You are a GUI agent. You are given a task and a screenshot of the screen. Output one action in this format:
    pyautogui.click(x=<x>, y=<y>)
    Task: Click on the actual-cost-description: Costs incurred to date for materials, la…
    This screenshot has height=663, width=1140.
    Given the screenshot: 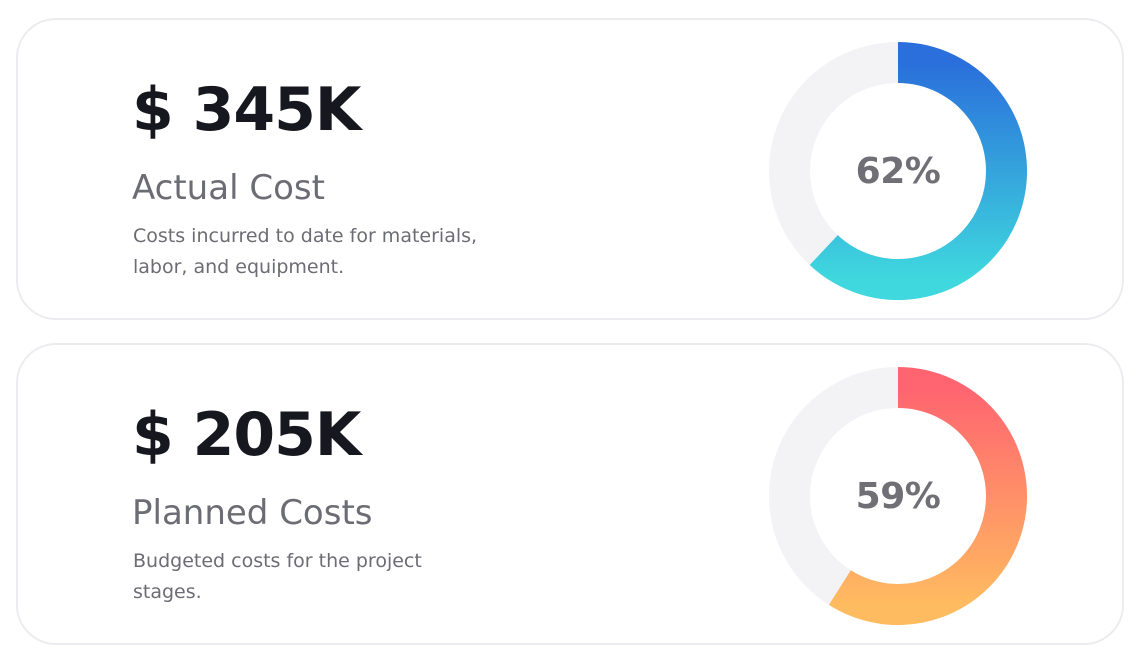 What is the action you would take?
    pyautogui.click(x=305, y=251)
    